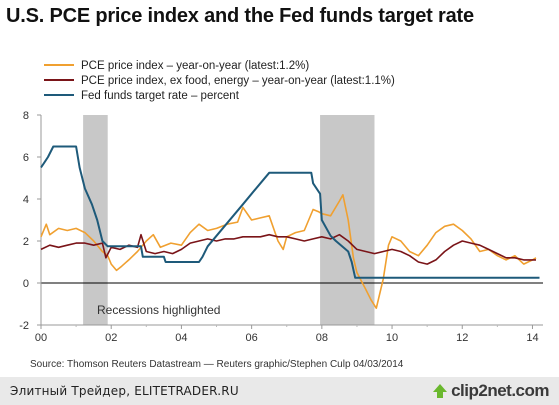 Image resolution: width=559 pixels, height=405 pixels. Describe the element at coordinates (26, 200) in the screenshot. I see `y-tick-label: 4` at that location.